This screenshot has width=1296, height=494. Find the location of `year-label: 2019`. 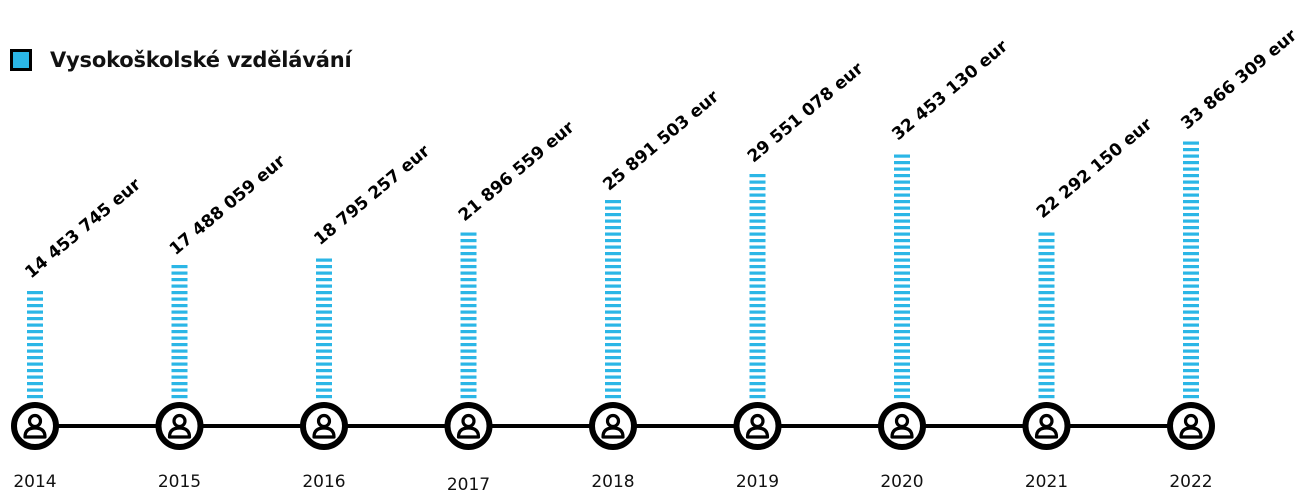

year-label: 2019 is located at coordinates (757, 482).